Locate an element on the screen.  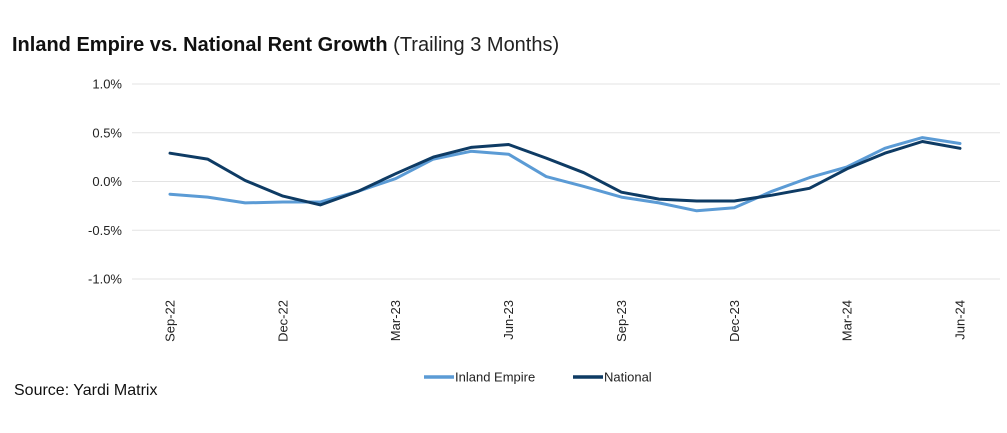
x-tick-label: Sep-23 is located at coordinates (621, 321).